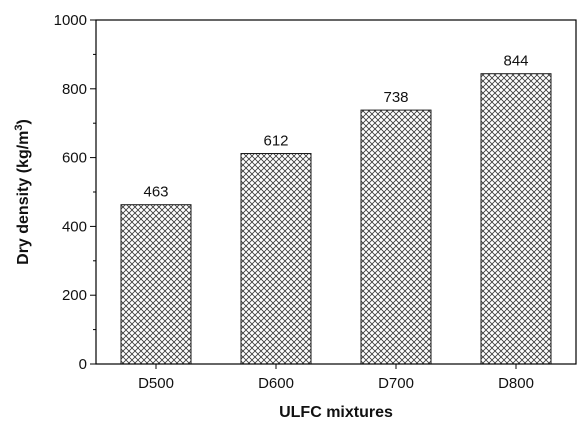 This screenshot has height=425, width=579. What do you see at coordinates (19, 127) in the screenshot?
I see `y-axis-title-superscript: 3` at bounding box center [19, 127].